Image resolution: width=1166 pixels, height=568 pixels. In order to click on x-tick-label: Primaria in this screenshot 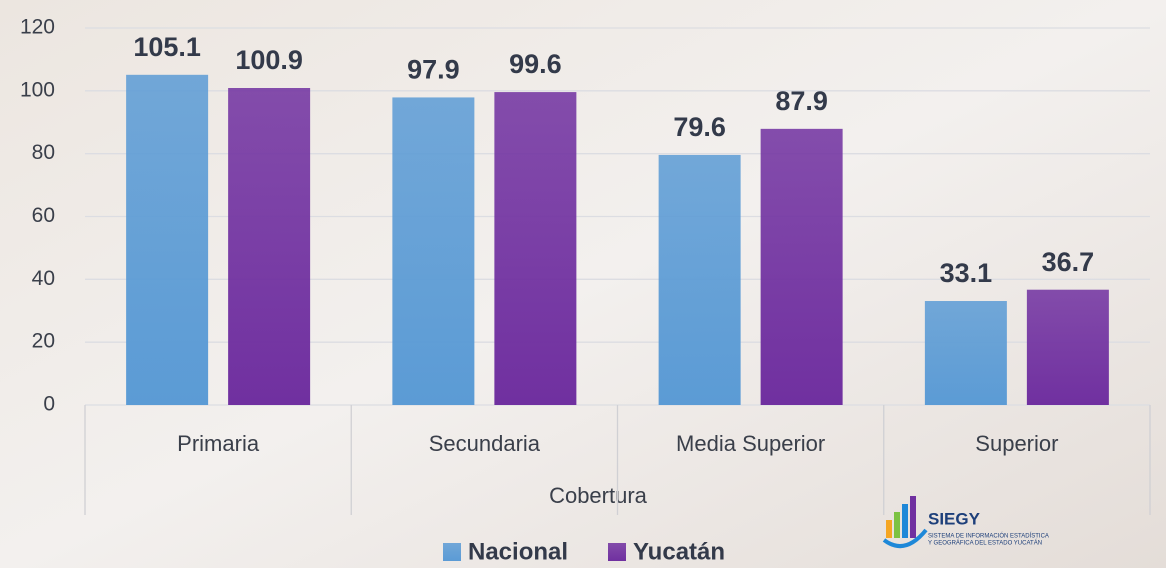, I will do `click(218, 443)`.